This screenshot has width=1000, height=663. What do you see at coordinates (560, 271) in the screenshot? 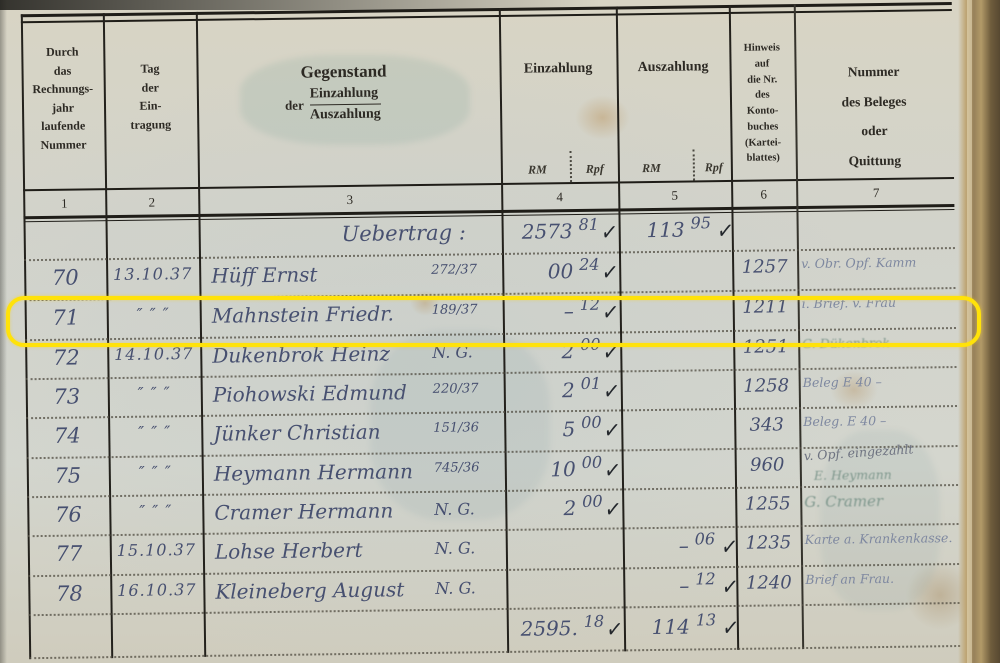
I see `einzahlung-rm: 00` at bounding box center [560, 271].